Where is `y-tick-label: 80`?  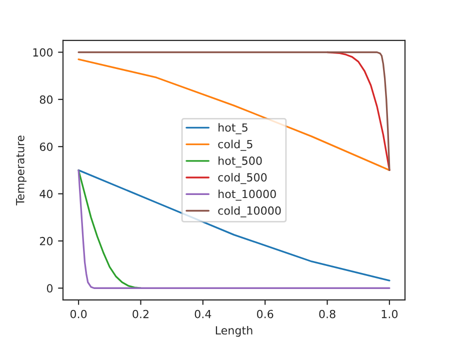
y-tick-label: 80 is located at coordinates (46, 99).